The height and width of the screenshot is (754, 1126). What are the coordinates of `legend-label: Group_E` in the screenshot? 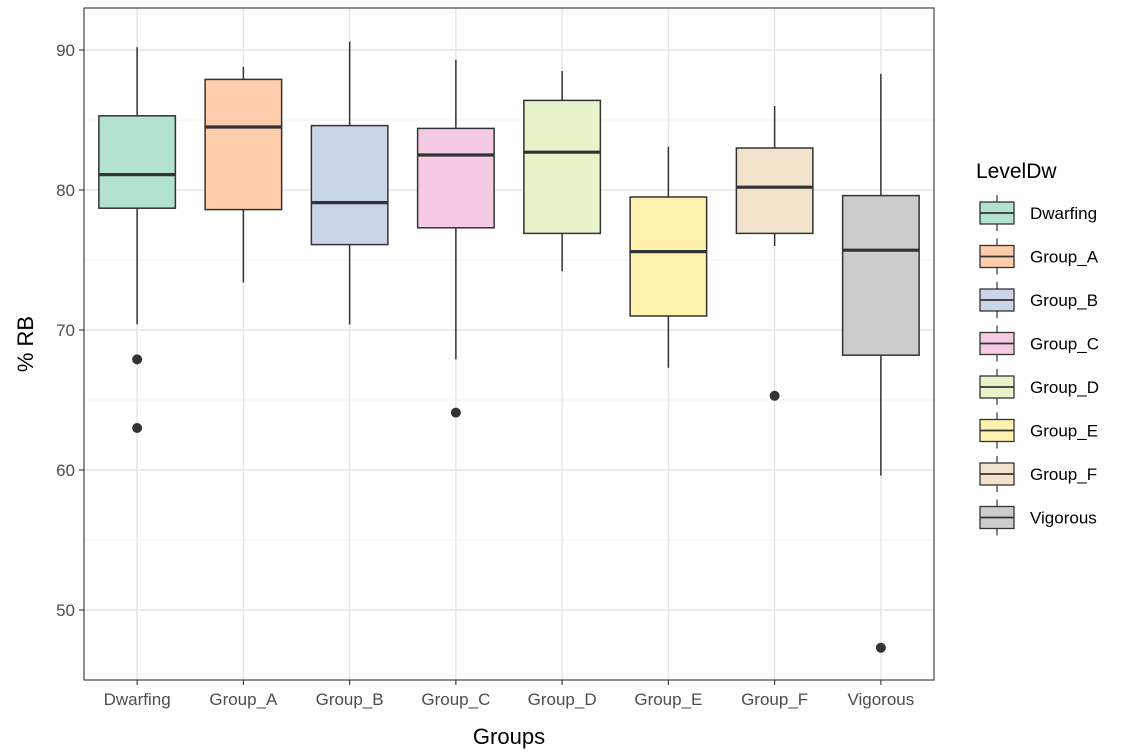 It's located at (1064, 431).